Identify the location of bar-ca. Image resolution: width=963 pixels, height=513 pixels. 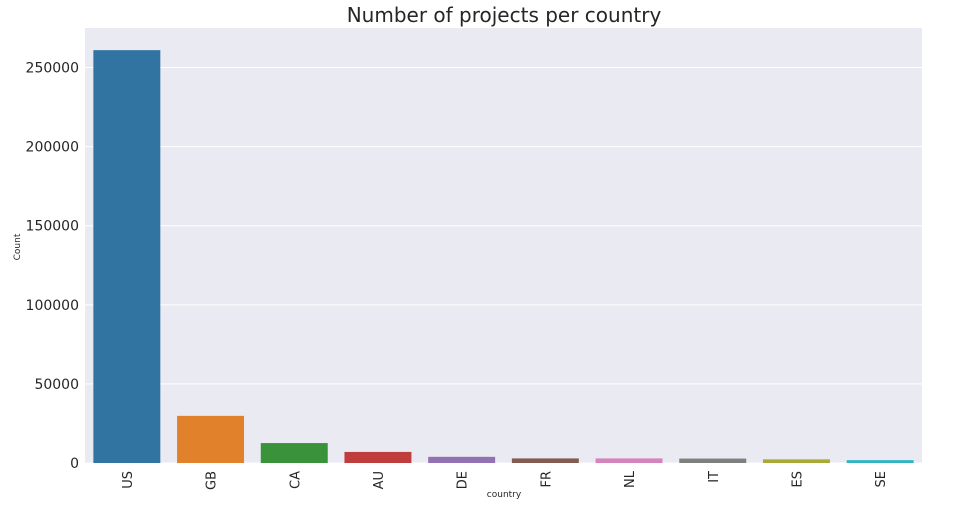
(294, 453).